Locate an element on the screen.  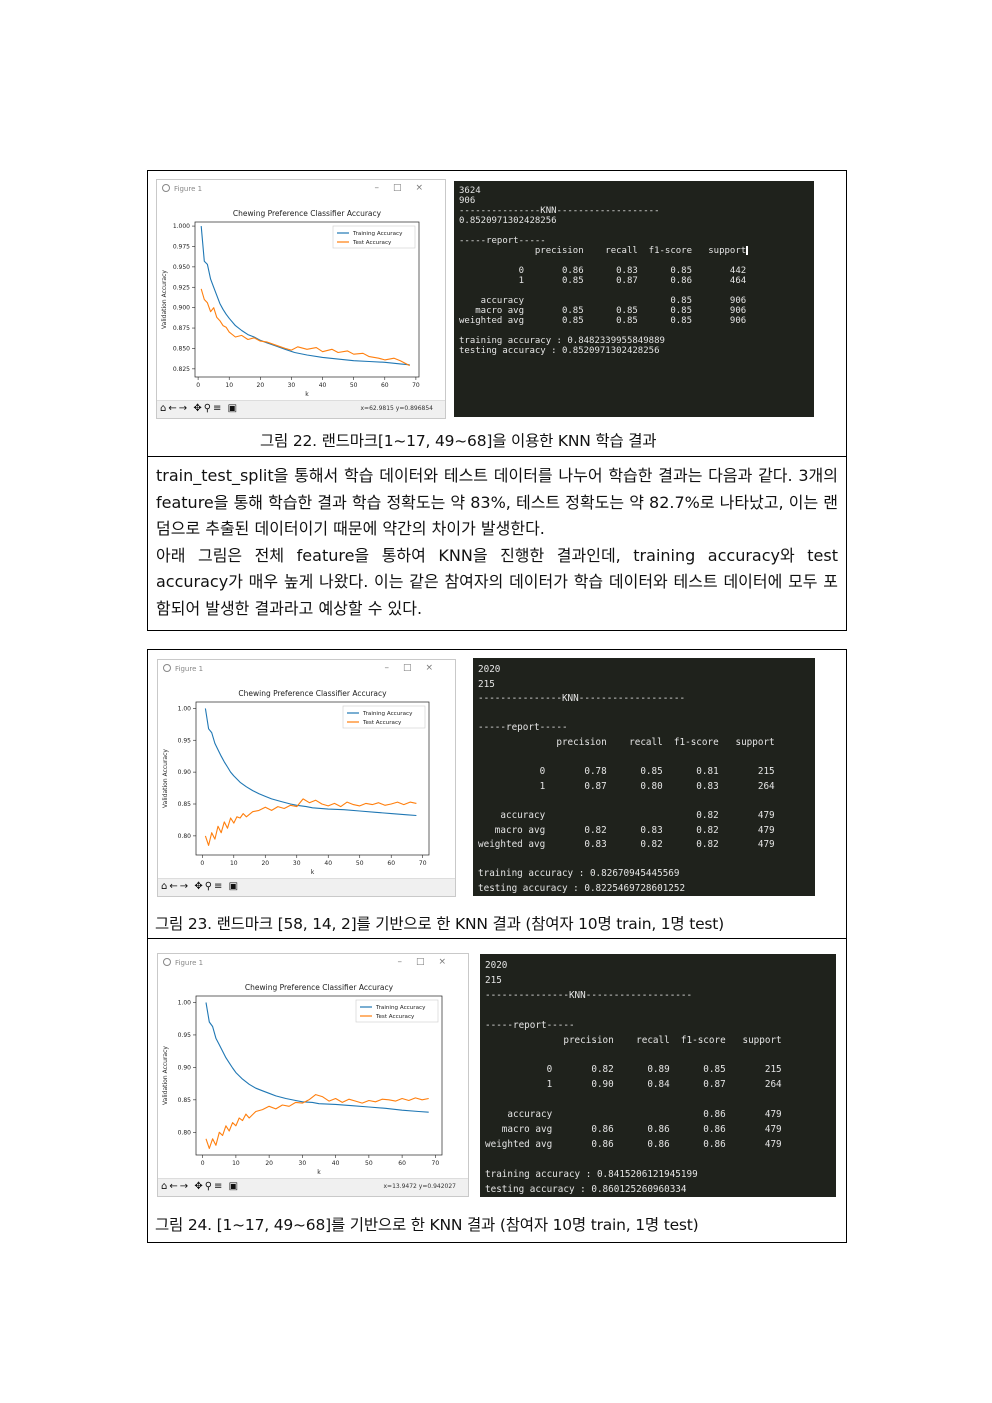
series-line-training is located at coordinates (317, 1057).